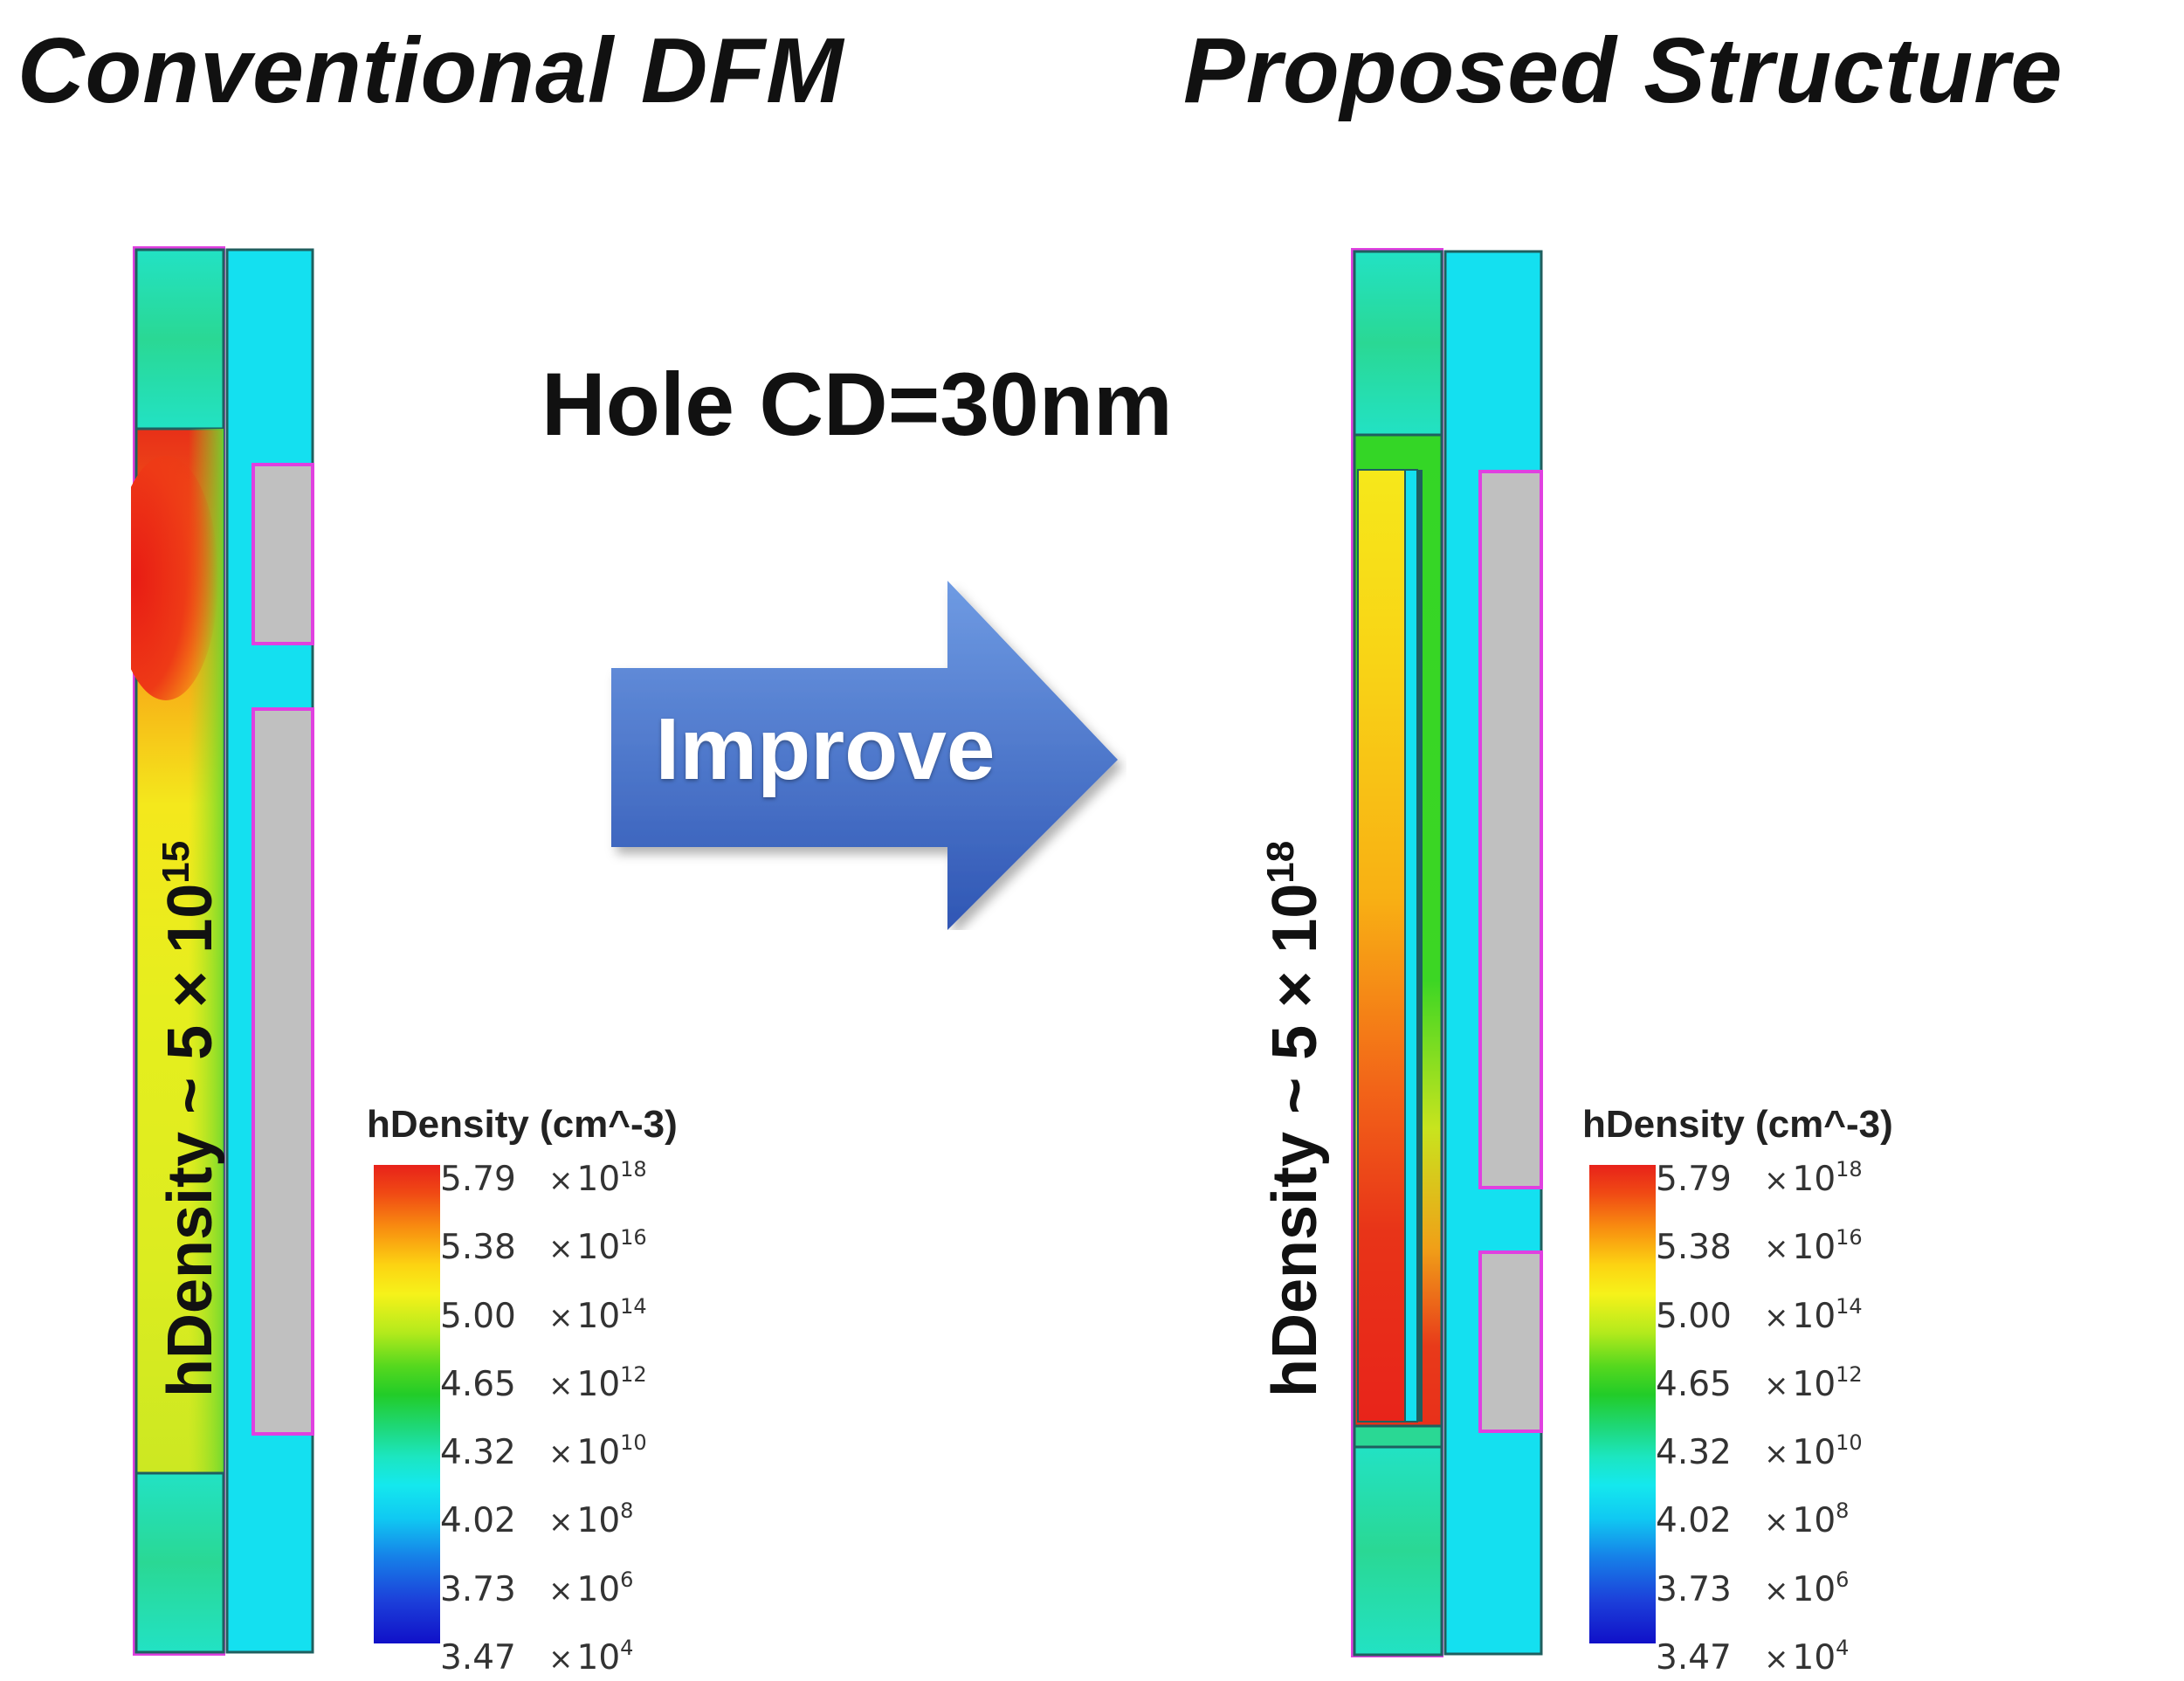 This screenshot has width=2184, height=1681. I want to click on improve-arrow-icon, so click(864, 755).